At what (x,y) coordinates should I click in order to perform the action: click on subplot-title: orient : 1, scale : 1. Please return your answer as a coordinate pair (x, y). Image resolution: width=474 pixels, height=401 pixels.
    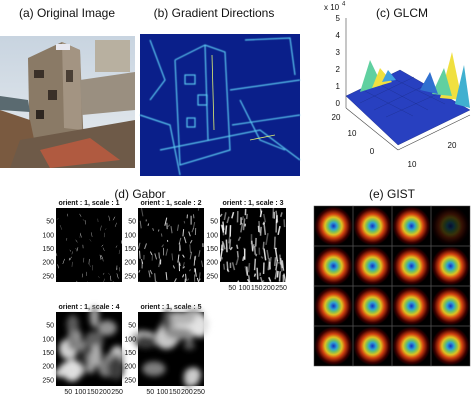
    Looking at the image, I should click on (88, 203).